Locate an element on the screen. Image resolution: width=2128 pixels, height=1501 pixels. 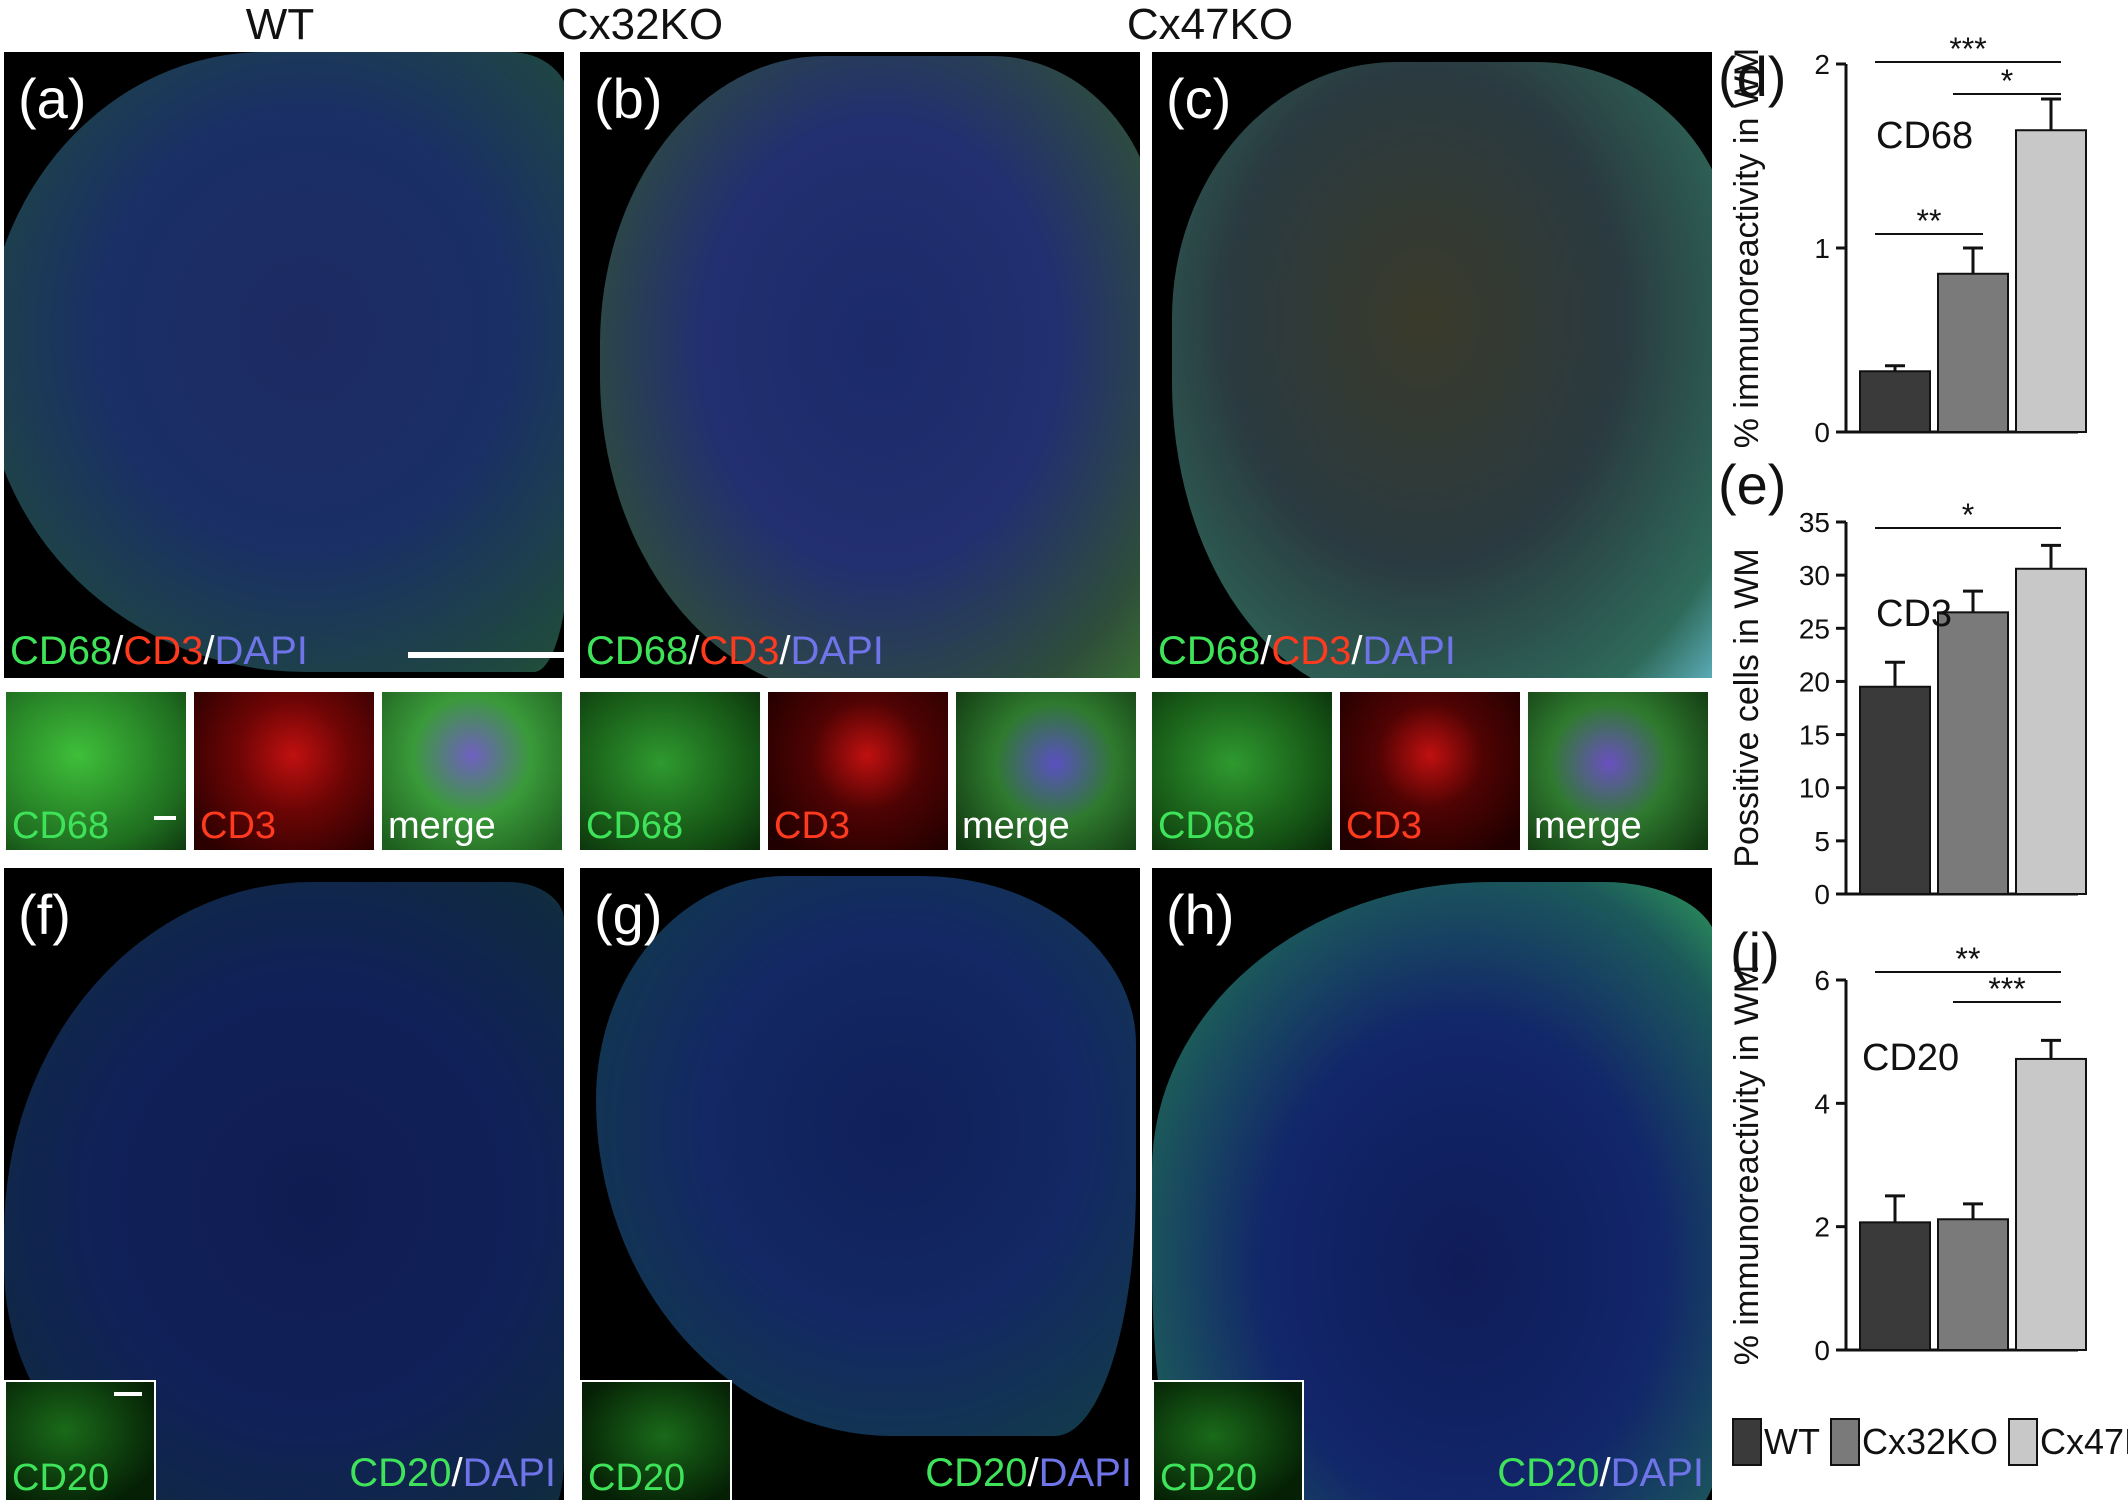
inset-cd3-cx32ko: CD3 is located at coordinates (858, 771).